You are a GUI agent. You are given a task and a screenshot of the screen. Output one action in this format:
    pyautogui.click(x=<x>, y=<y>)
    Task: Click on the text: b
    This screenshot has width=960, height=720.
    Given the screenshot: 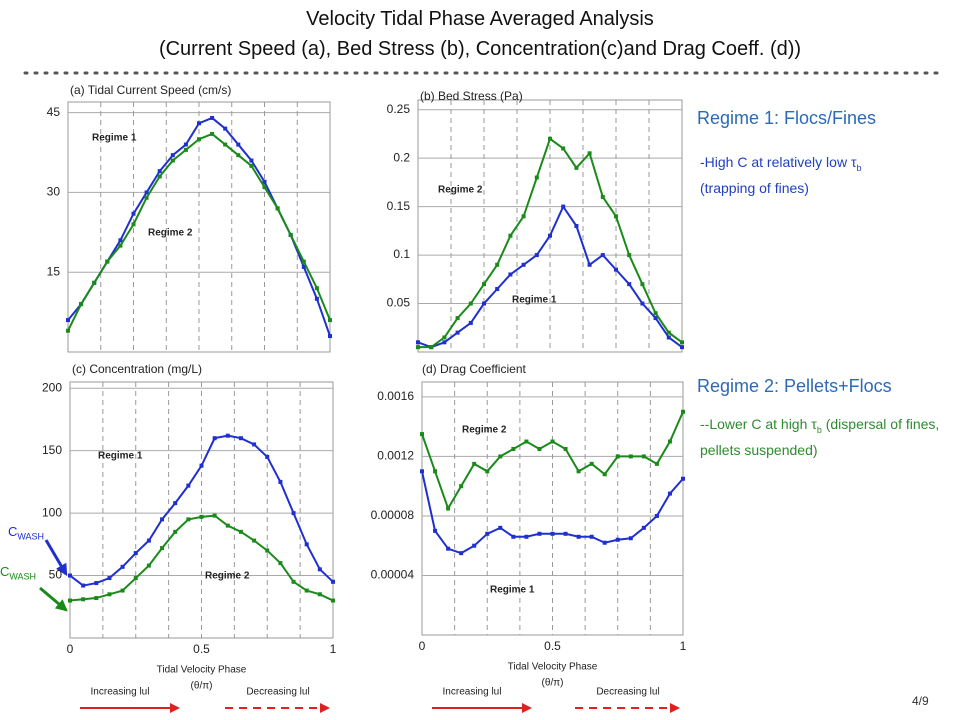 What is the action you would take?
    pyautogui.click(x=859, y=167)
    